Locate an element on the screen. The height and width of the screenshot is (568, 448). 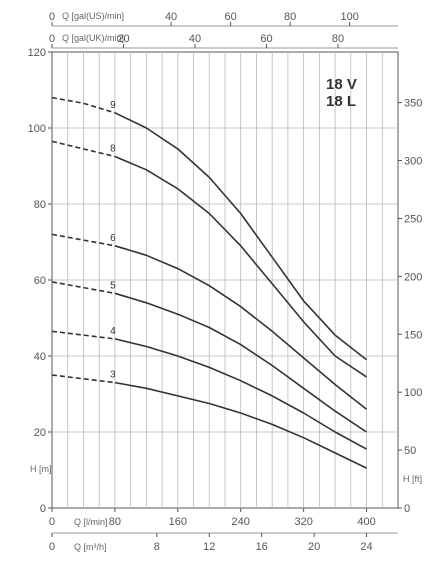
tick-label-h-m: 40 is located at coordinates (40, 357).